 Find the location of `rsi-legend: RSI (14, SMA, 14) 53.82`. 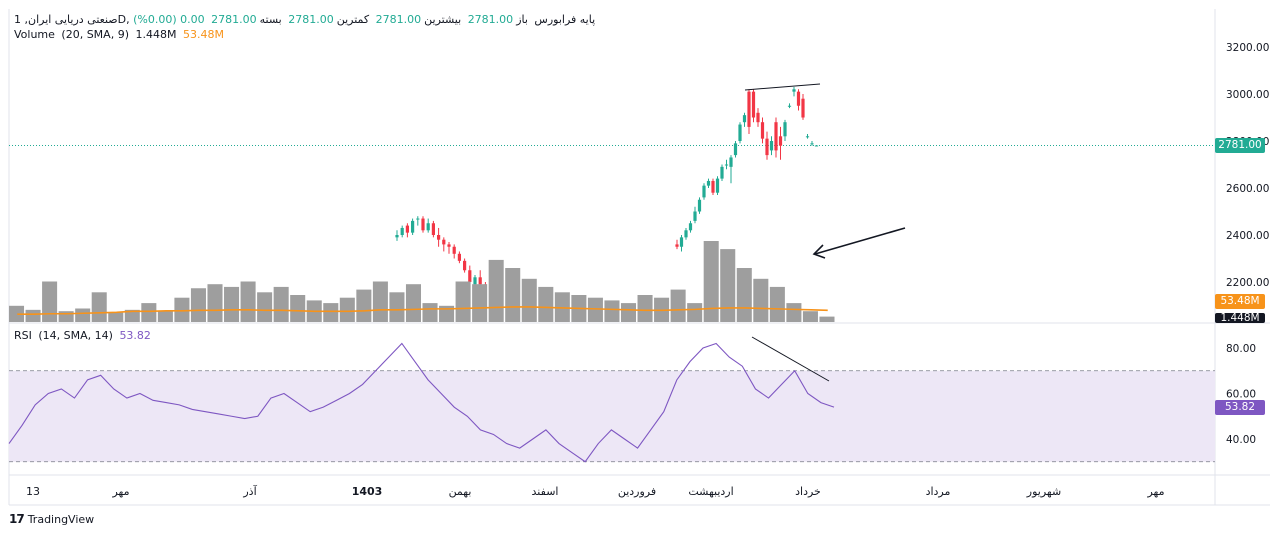

rsi-legend: RSI (14, SMA, 14) 53.82 is located at coordinates (84, 336).